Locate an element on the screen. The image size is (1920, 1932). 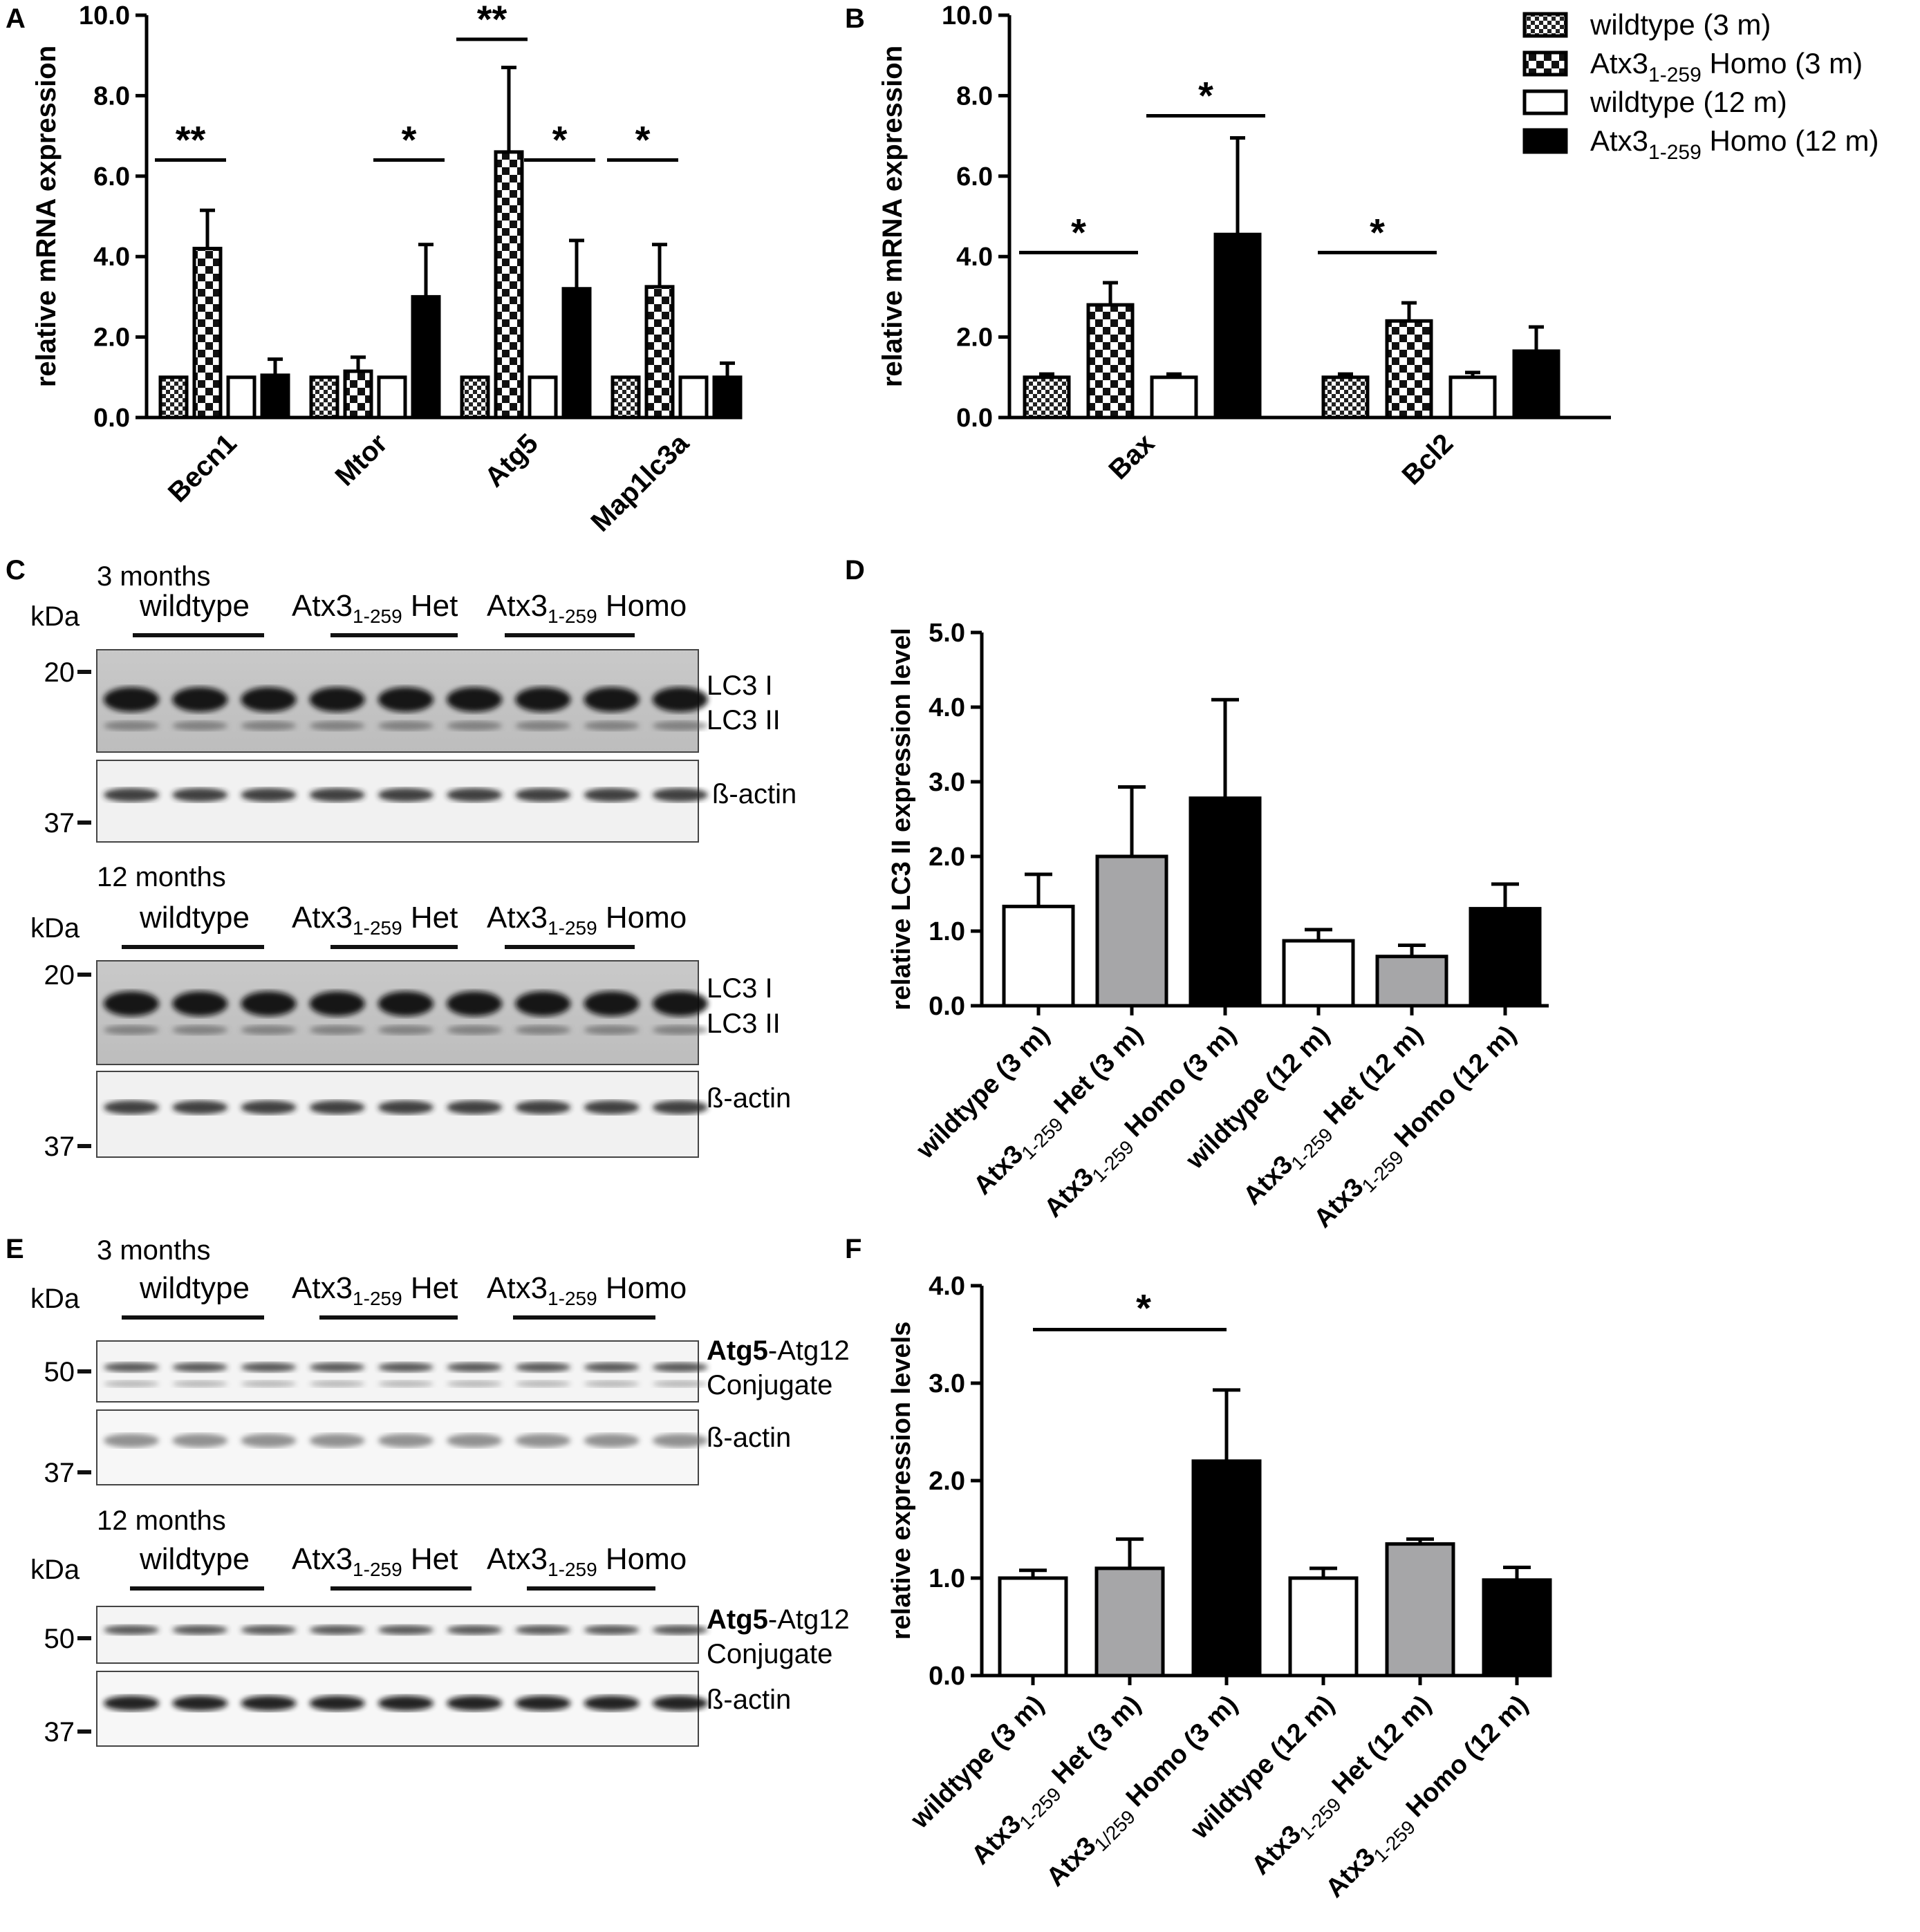
mw-marker-label: 20 is located at coordinates (59, 672).